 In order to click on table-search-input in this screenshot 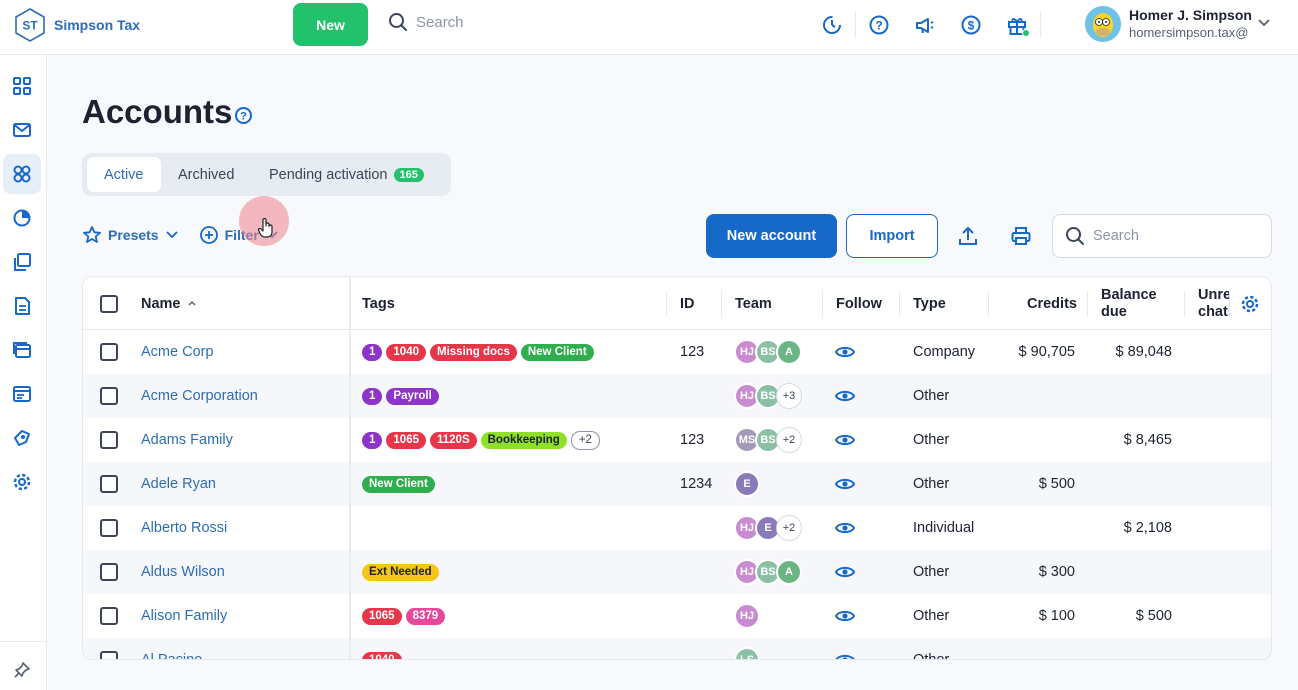, I will do `click(1173, 236)`.